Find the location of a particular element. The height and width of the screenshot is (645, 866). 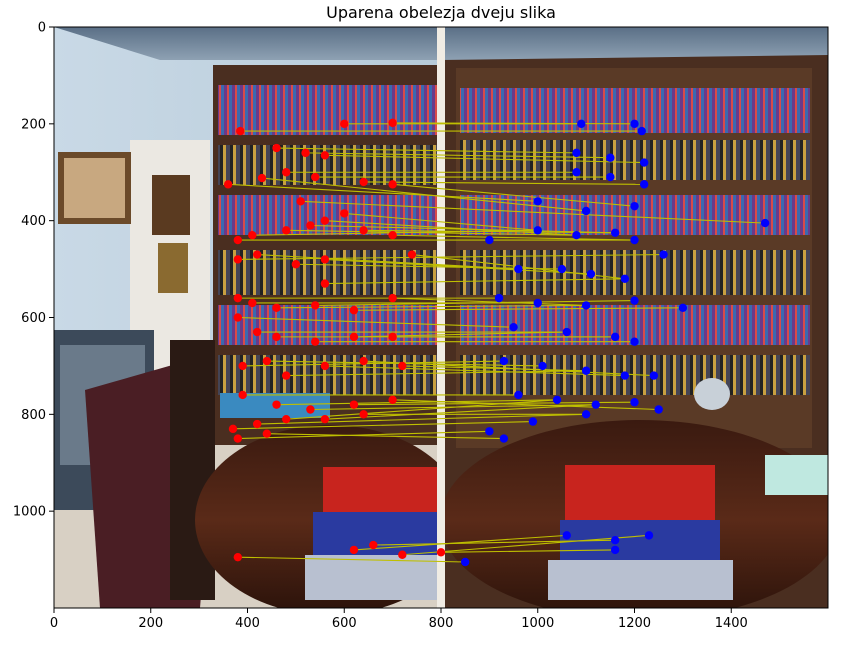

y-tick-label: 200 is located at coordinates (33, 124).